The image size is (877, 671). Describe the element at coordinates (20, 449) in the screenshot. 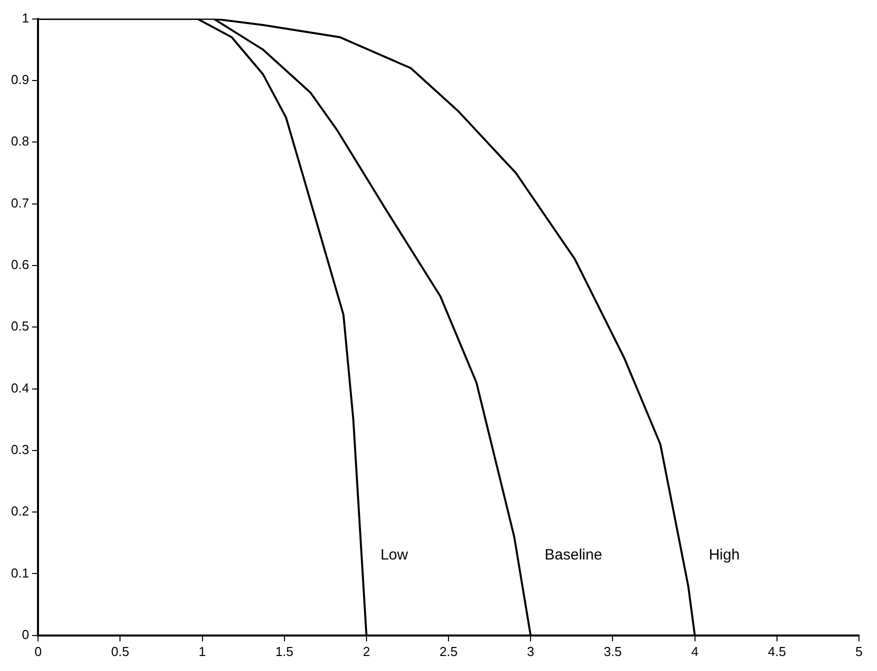

I see `y-tick-label: 0.3` at that location.